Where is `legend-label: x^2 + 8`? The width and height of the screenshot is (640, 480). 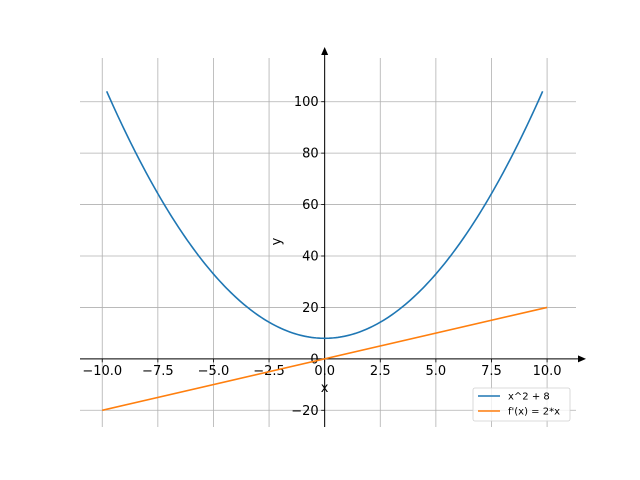
legend-label: x^2 + 8 is located at coordinates (529, 397).